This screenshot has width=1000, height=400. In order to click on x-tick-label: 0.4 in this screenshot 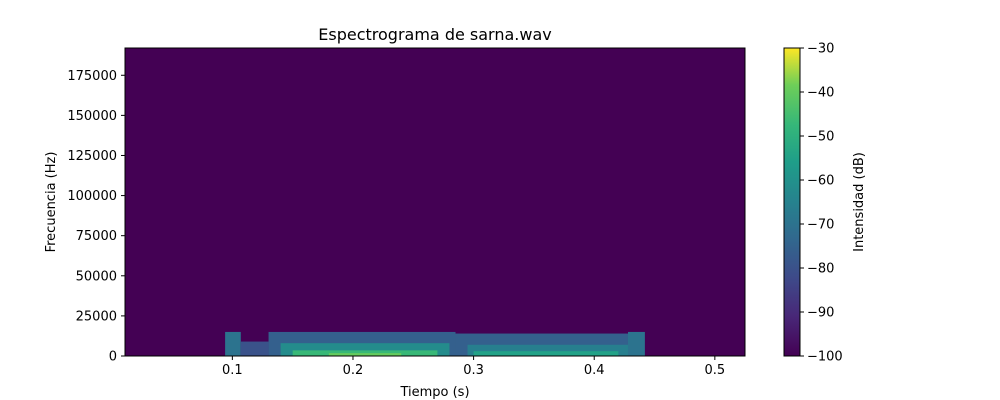, I will do `click(594, 370)`.